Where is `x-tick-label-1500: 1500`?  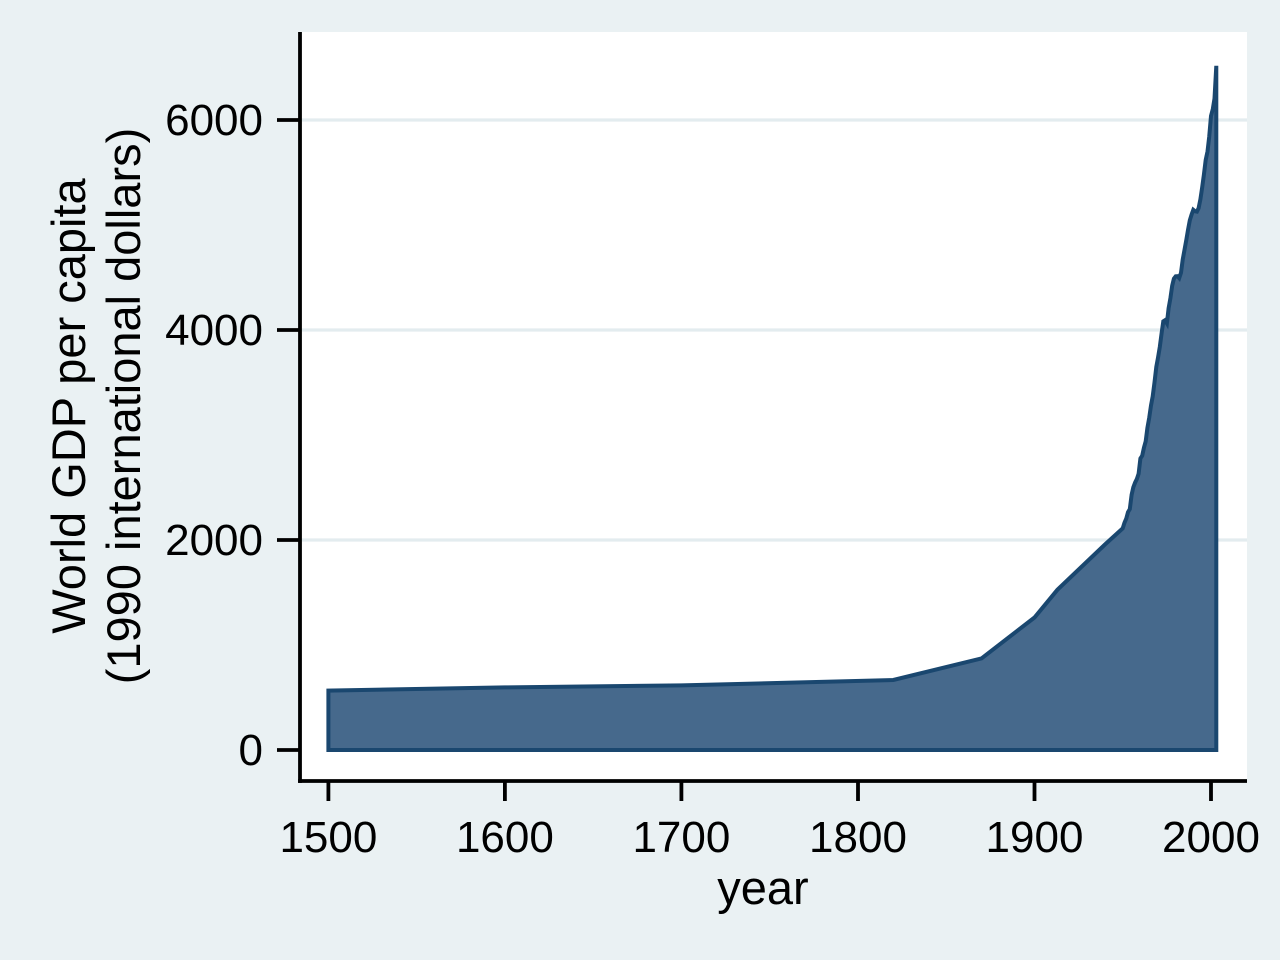 x-tick-label-1500: 1500 is located at coordinates (328, 837).